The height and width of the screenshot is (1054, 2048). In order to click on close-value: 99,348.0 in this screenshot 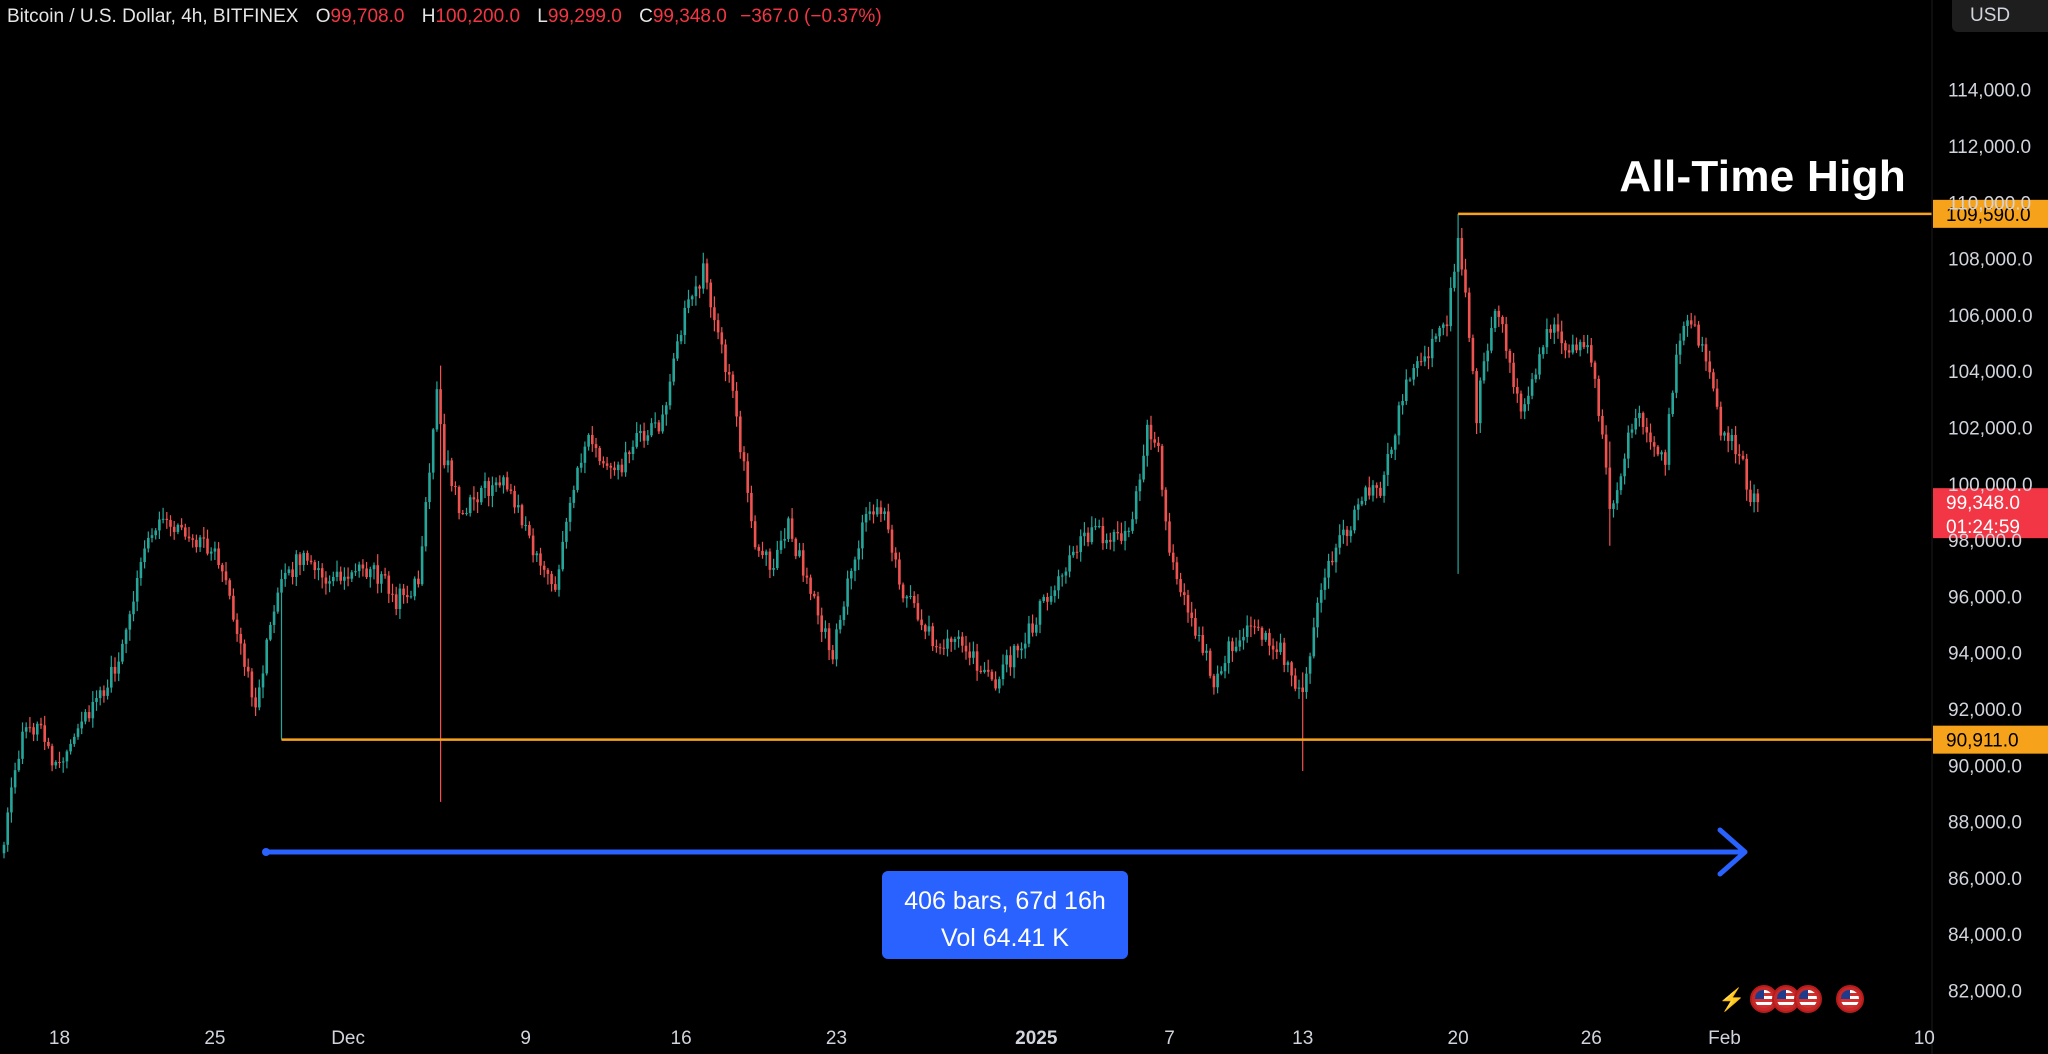, I will do `click(689, 16)`.